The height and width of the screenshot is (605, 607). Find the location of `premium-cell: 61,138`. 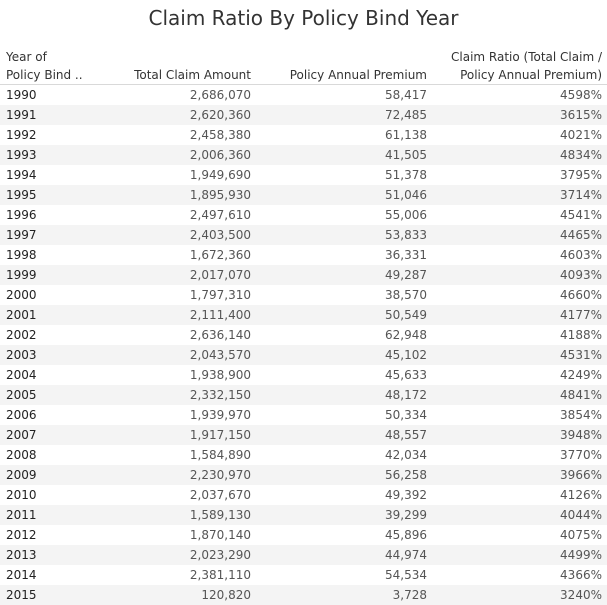

premium-cell: 61,138 is located at coordinates (406, 135).